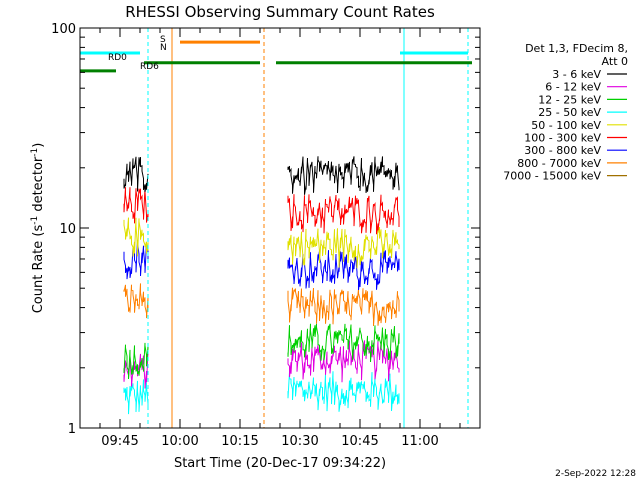 Image resolution: width=640 pixels, height=480 pixels. Describe the element at coordinates (299, 441) in the screenshot. I see `x-tick-label-3: 10:30` at that location.